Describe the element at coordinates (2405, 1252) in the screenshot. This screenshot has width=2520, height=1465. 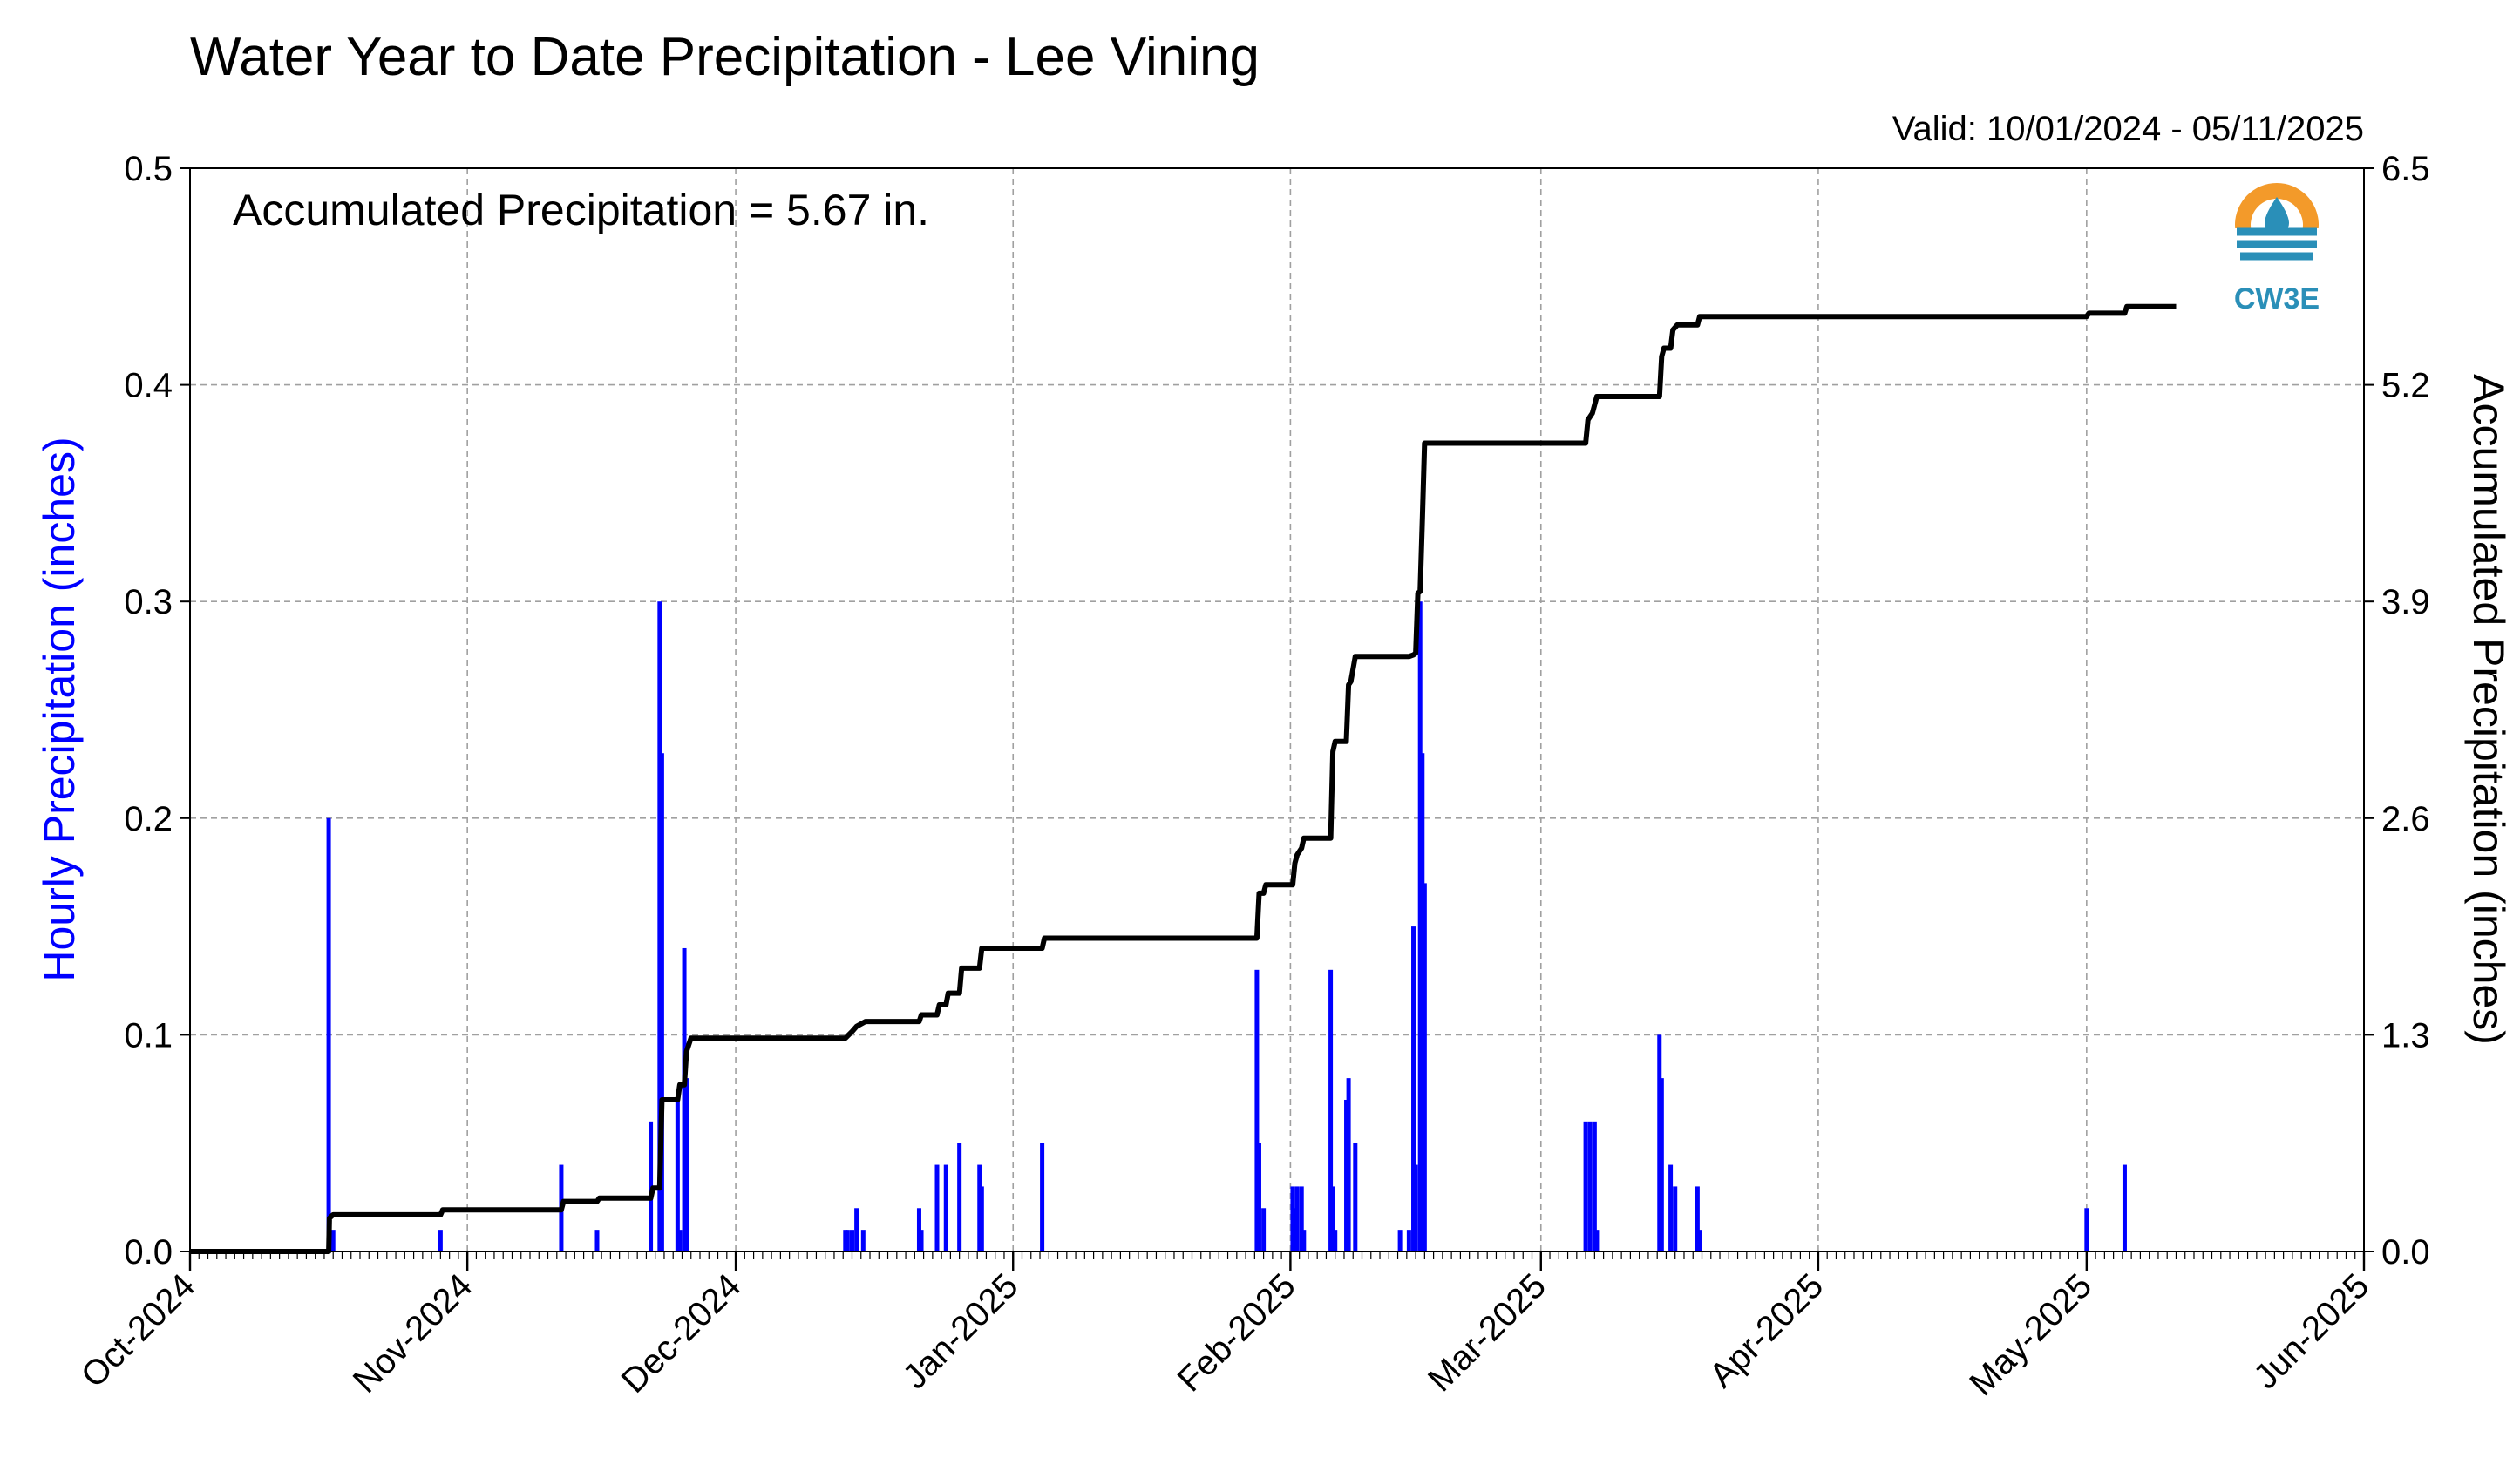
I see `y-right-tick-label: 0.0` at that location.